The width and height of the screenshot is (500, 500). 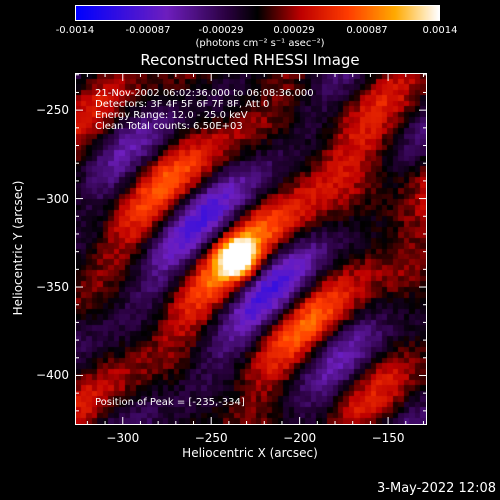 I want to click on info-method-counts: Clean Total counts: 6.50E+03, so click(x=169, y=126).